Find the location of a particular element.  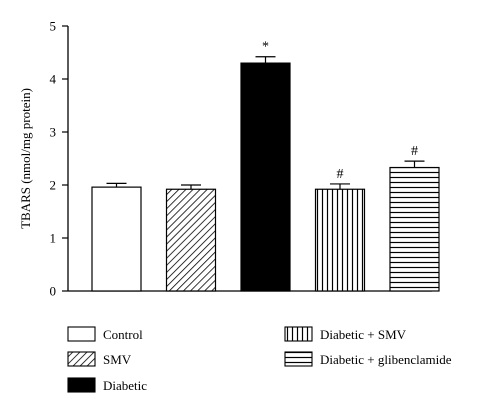

legend-item: Diabetic is located at coordinates (107, 385).